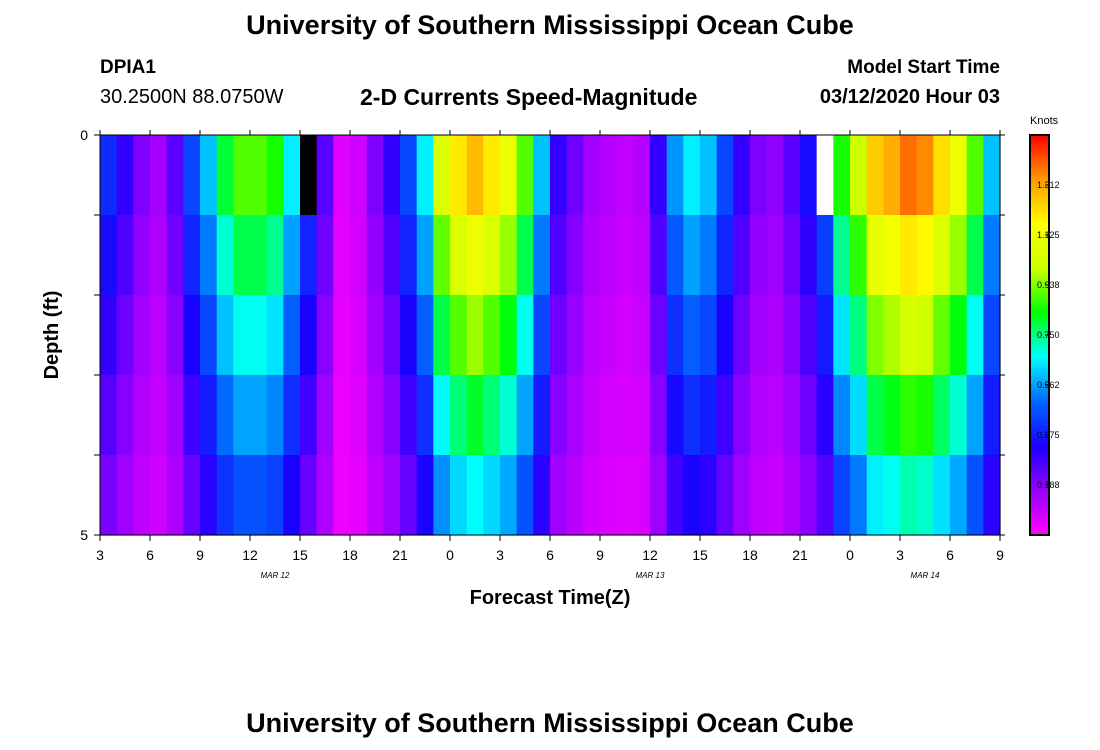 The width and height of the screenshot is (1100, 750). What do you see at coordinates (1048, 185) in the screenshot?
I see `colorbar-tick-label: 1.312` at bounding box center [1048, 185].